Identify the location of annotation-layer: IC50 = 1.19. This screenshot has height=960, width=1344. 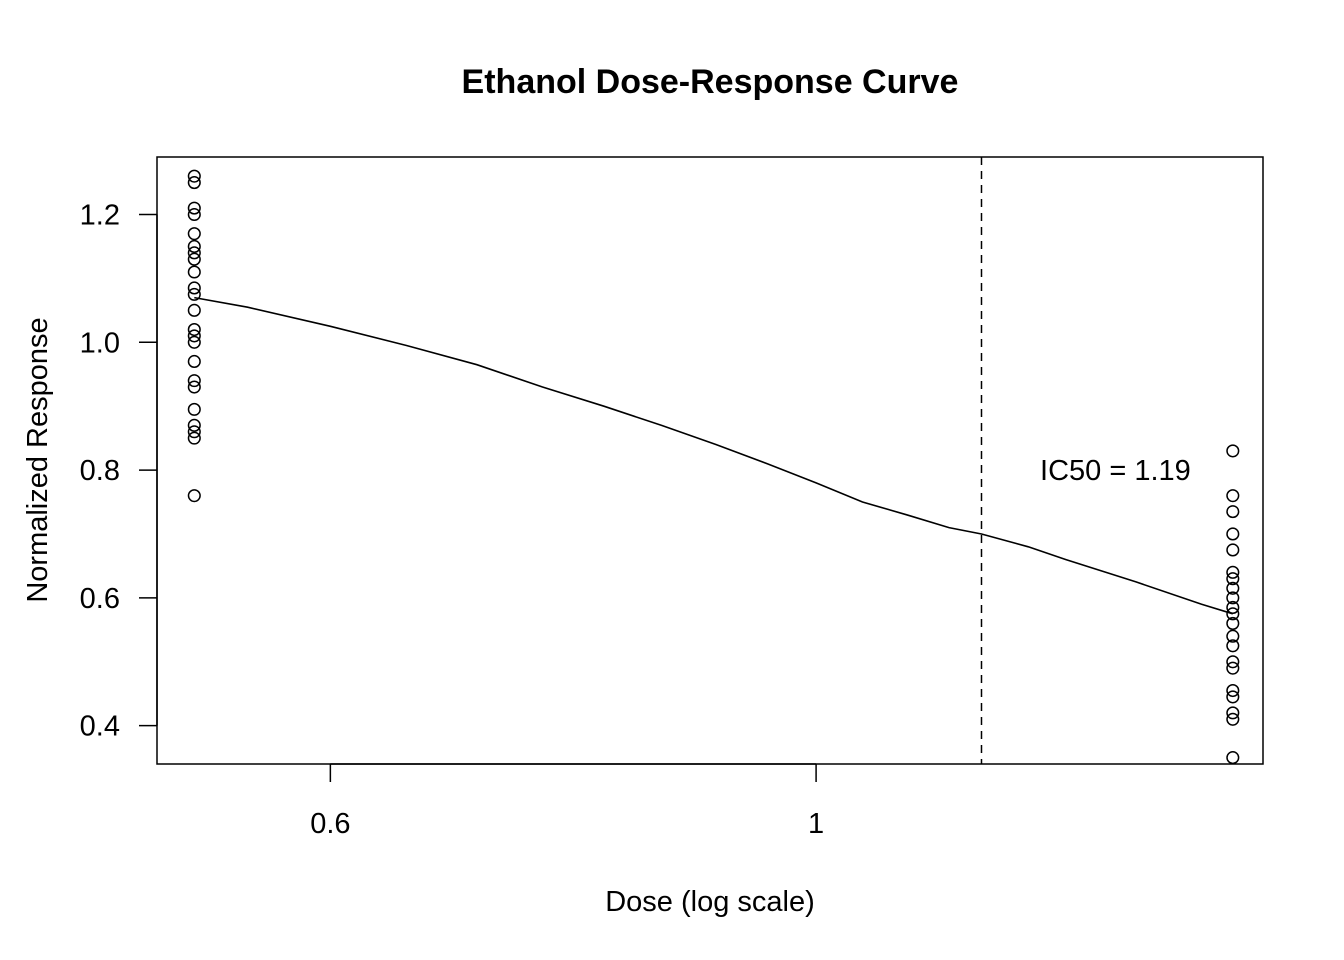
(1115, 471).